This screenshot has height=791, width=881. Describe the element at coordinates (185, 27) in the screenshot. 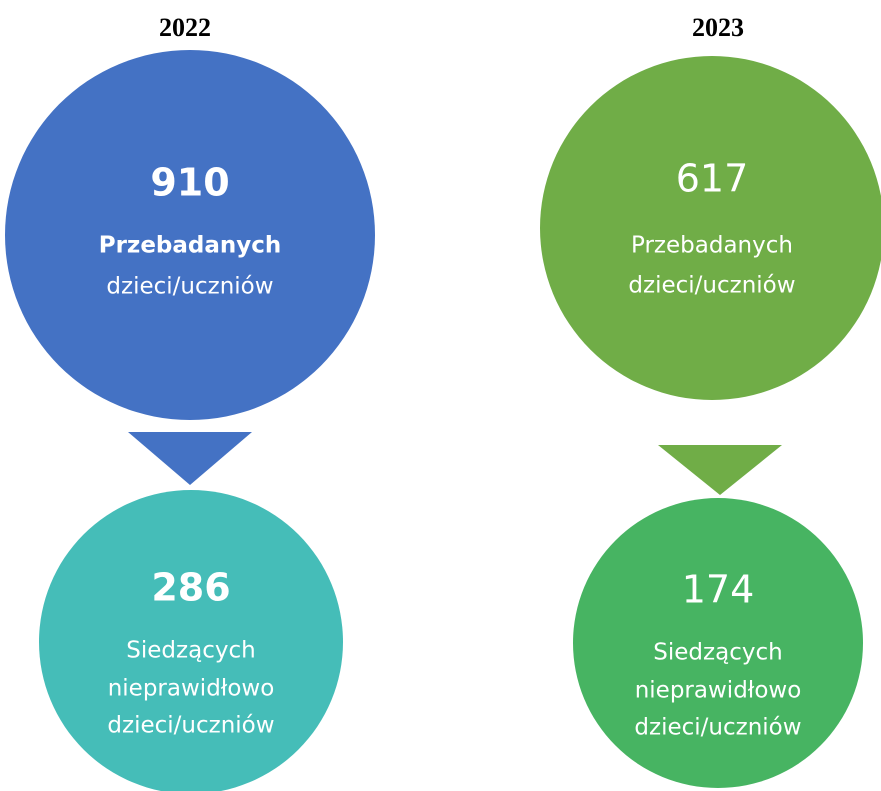

I see `year: 2022` at that location.